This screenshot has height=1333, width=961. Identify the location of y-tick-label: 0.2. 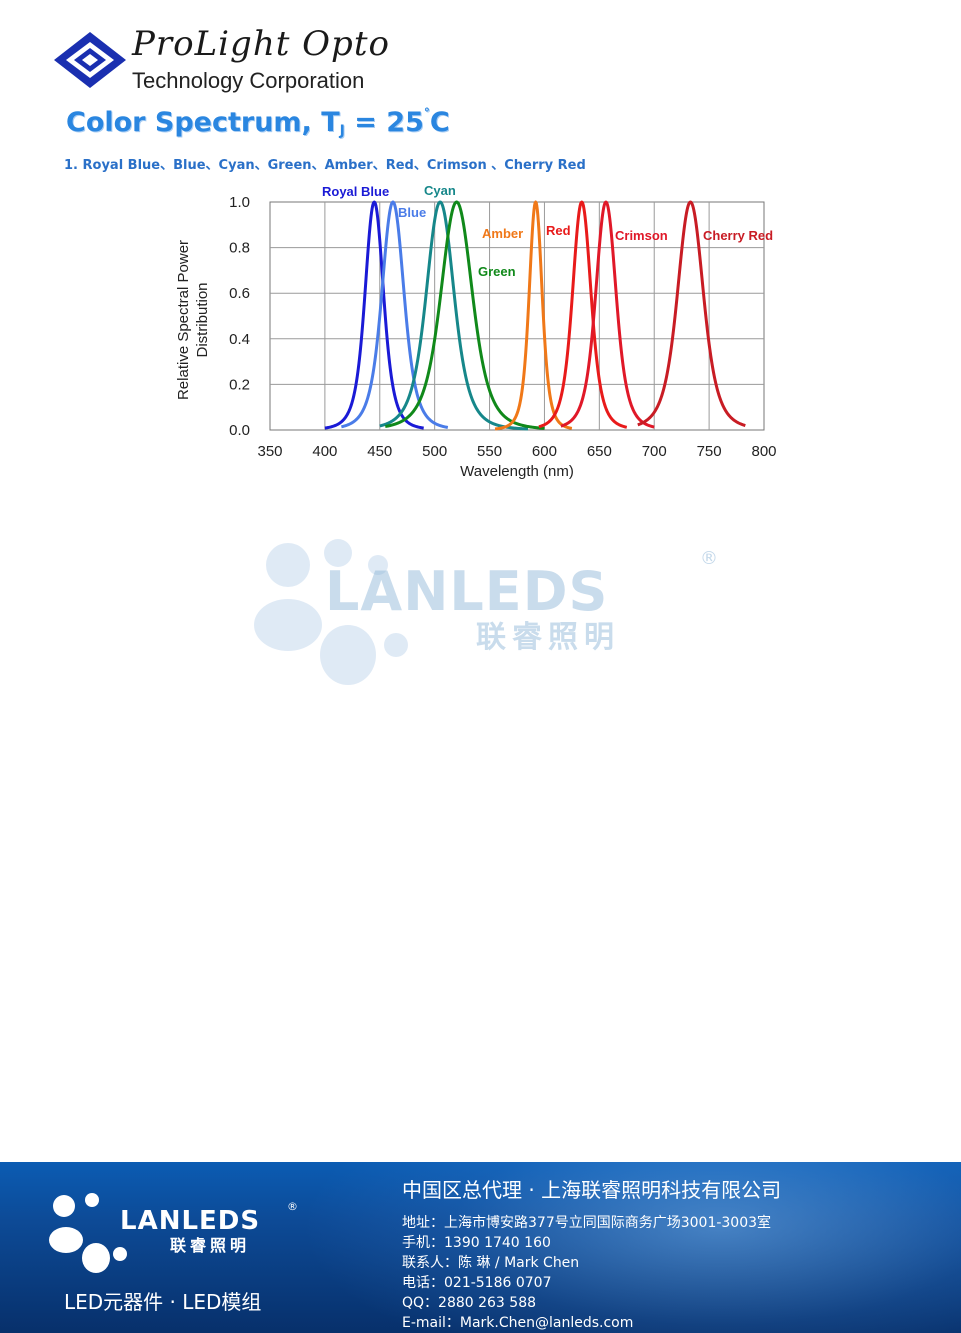
(239, 384).